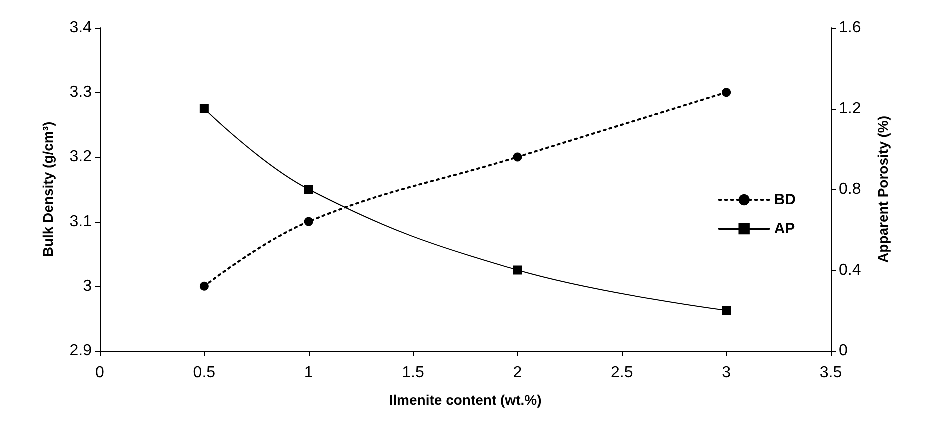 Image resolution: width=939 pixels, height=429 pixels. What do you see at coordinates (100, 373) in the screenshot?
I see `x-tick-label: 0` at bounding box center [100, 373].